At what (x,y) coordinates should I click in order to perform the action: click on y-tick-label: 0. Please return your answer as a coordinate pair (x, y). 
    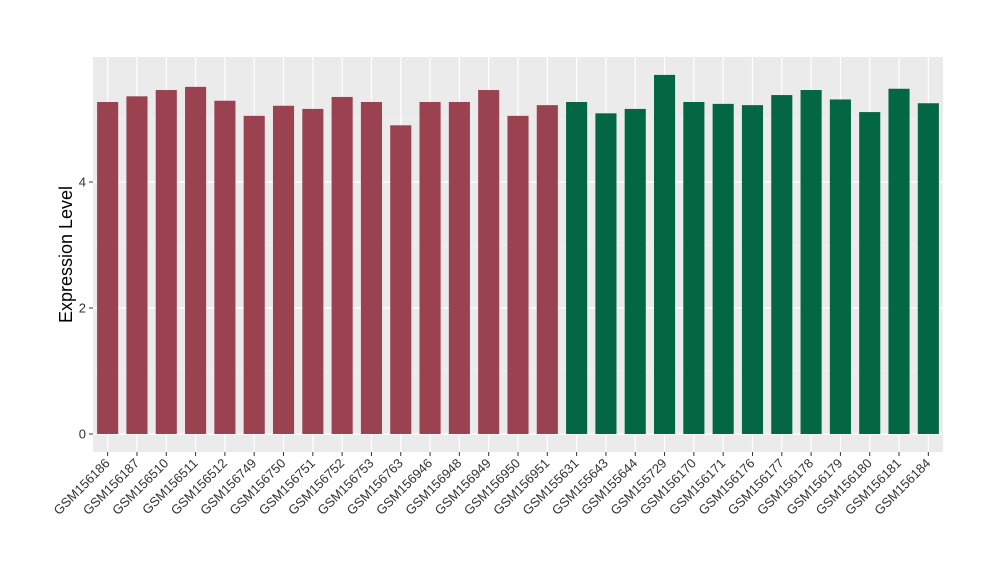
    Looking at the image, I should click on (82, 434).